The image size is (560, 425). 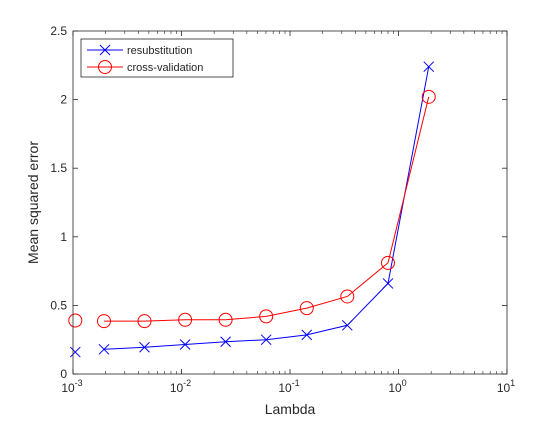 I want to click on y-tick-label: 1, so click(x=63, y=237).